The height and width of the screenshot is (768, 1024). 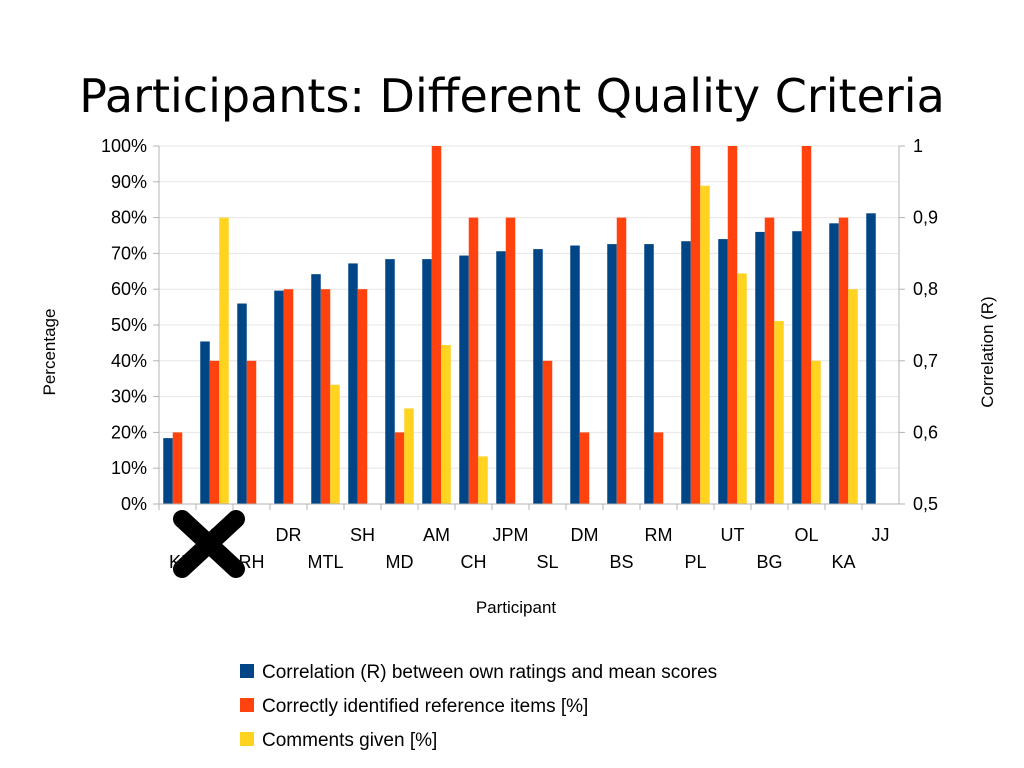 I want to click on cross-mark-icon, so click(x=209, y=544).